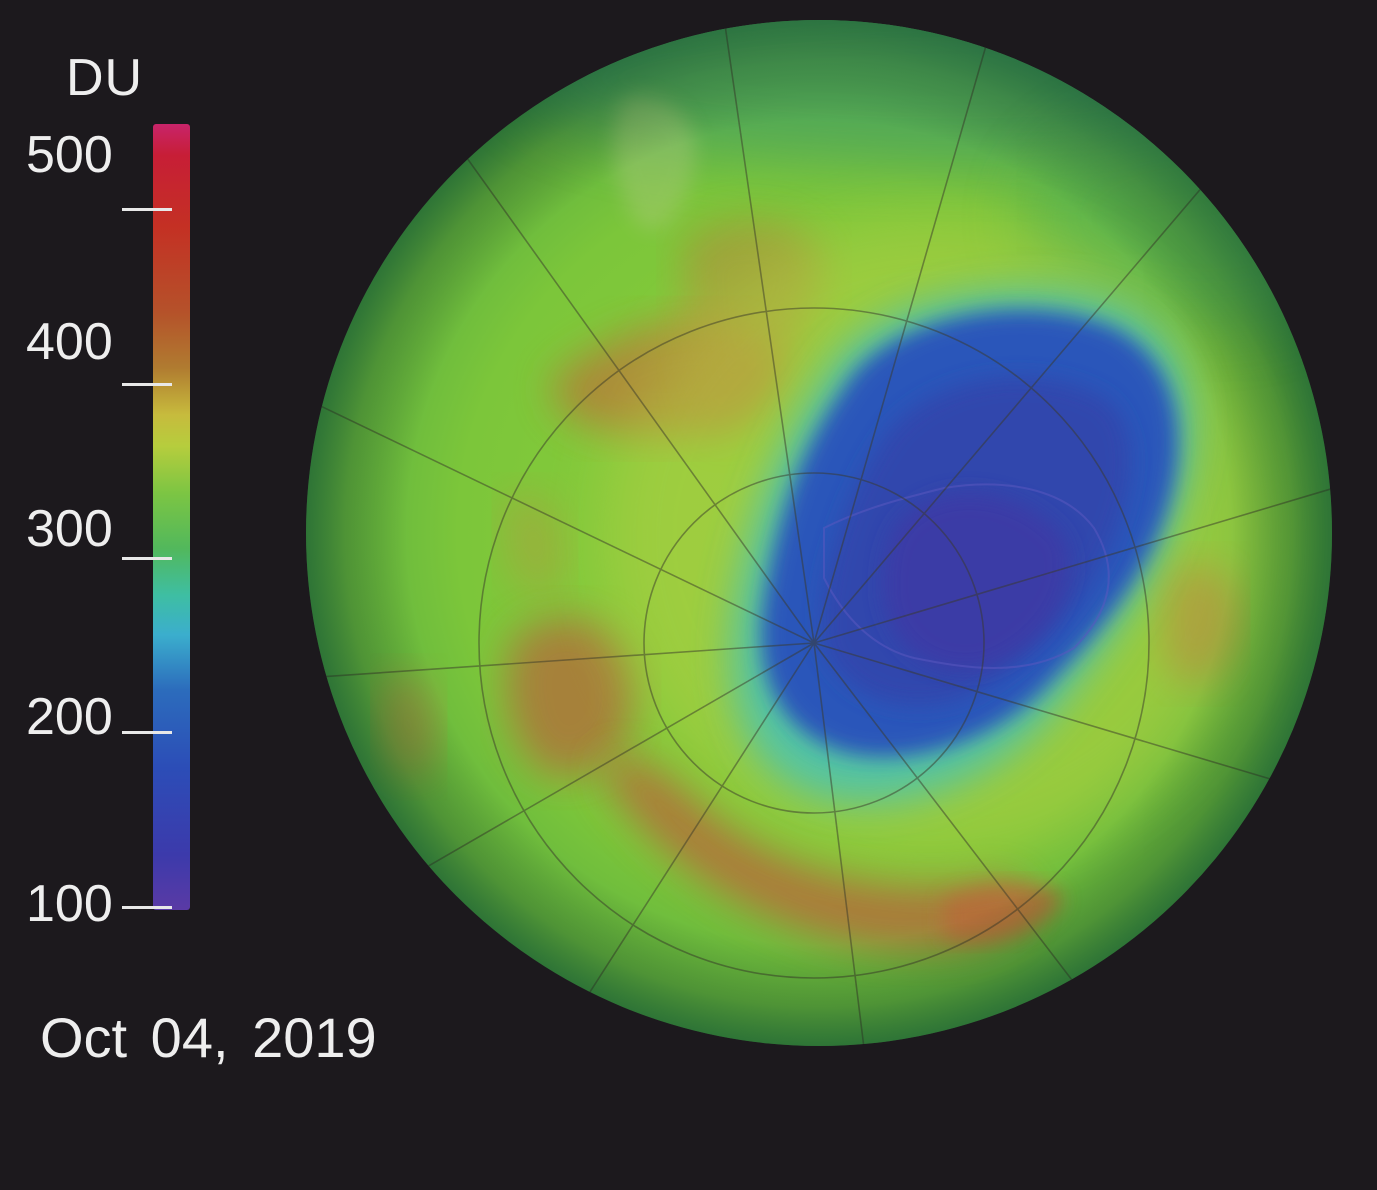  I want to click on colorbar-tick-label-100: 100, so click(69, 904).